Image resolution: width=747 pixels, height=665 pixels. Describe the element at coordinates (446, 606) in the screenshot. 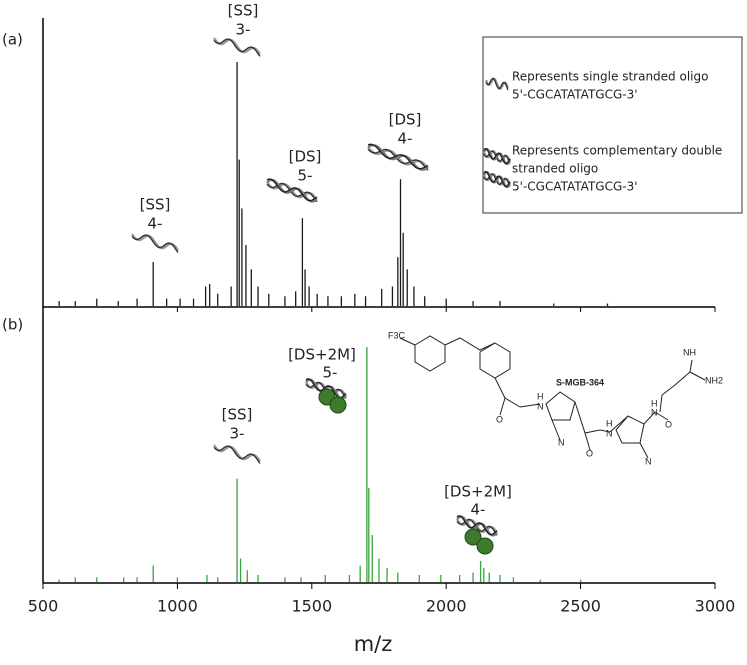

I see `x-tick-label: 2000` at that location.